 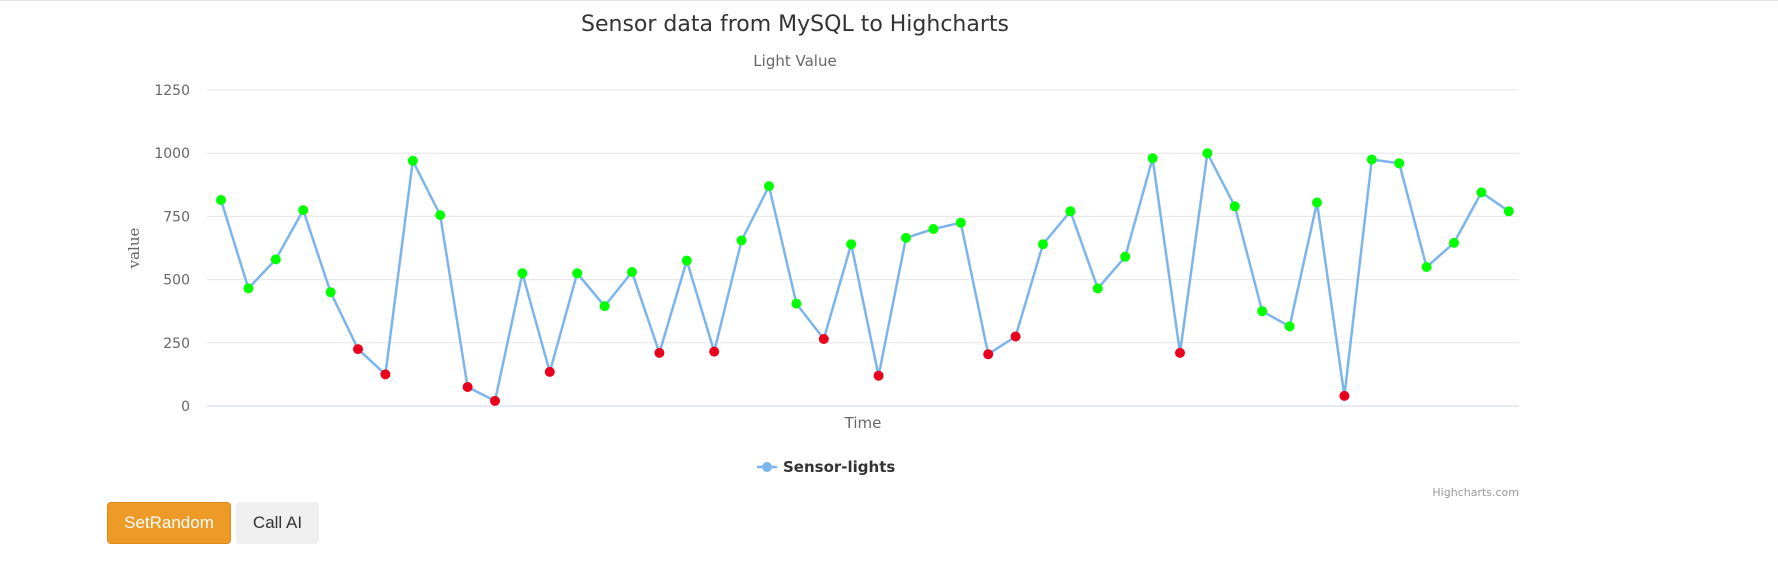 What do you see at coordinates (169, 523) in the screenshot?
I see `set-random-button: SetRandom` at bounding box center [169, 523].